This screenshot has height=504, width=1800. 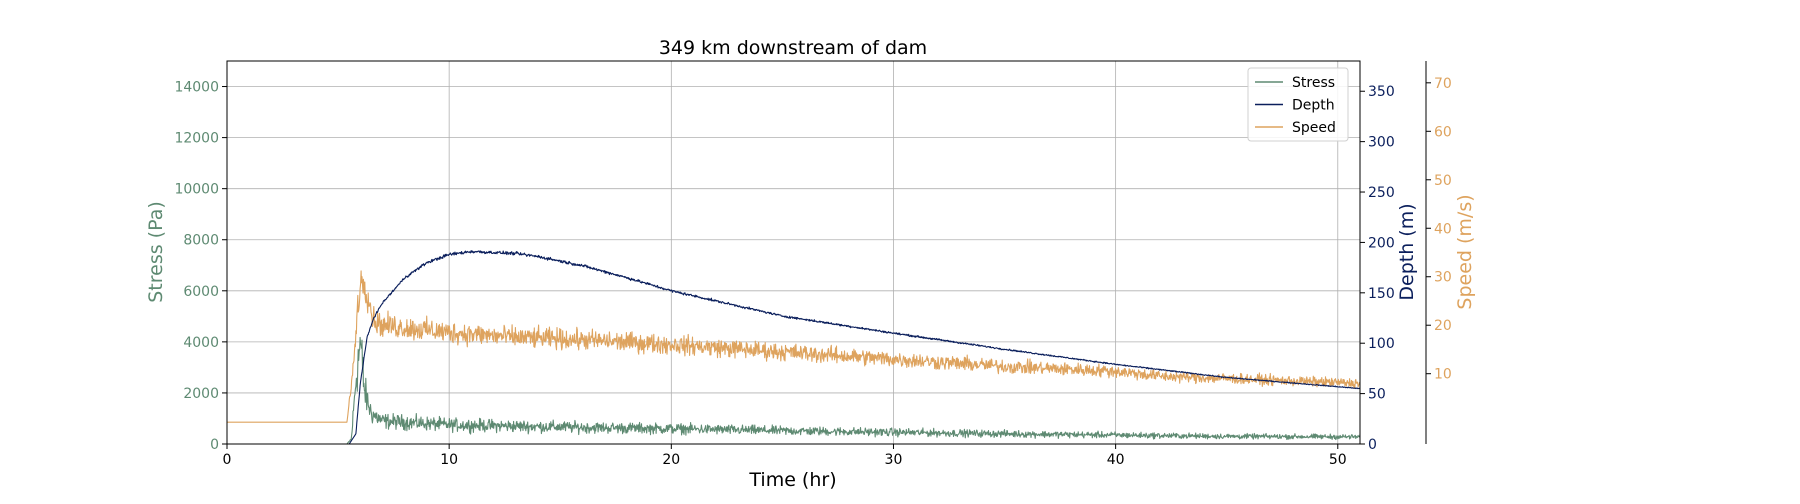 I want to click on legend-box, so click(x=1298, y=104).